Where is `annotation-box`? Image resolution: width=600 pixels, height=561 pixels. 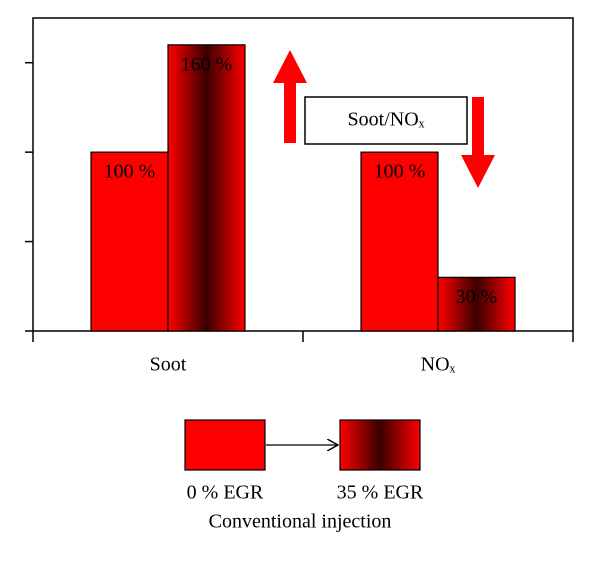
annotation-box is located at coordinates (386, 120).